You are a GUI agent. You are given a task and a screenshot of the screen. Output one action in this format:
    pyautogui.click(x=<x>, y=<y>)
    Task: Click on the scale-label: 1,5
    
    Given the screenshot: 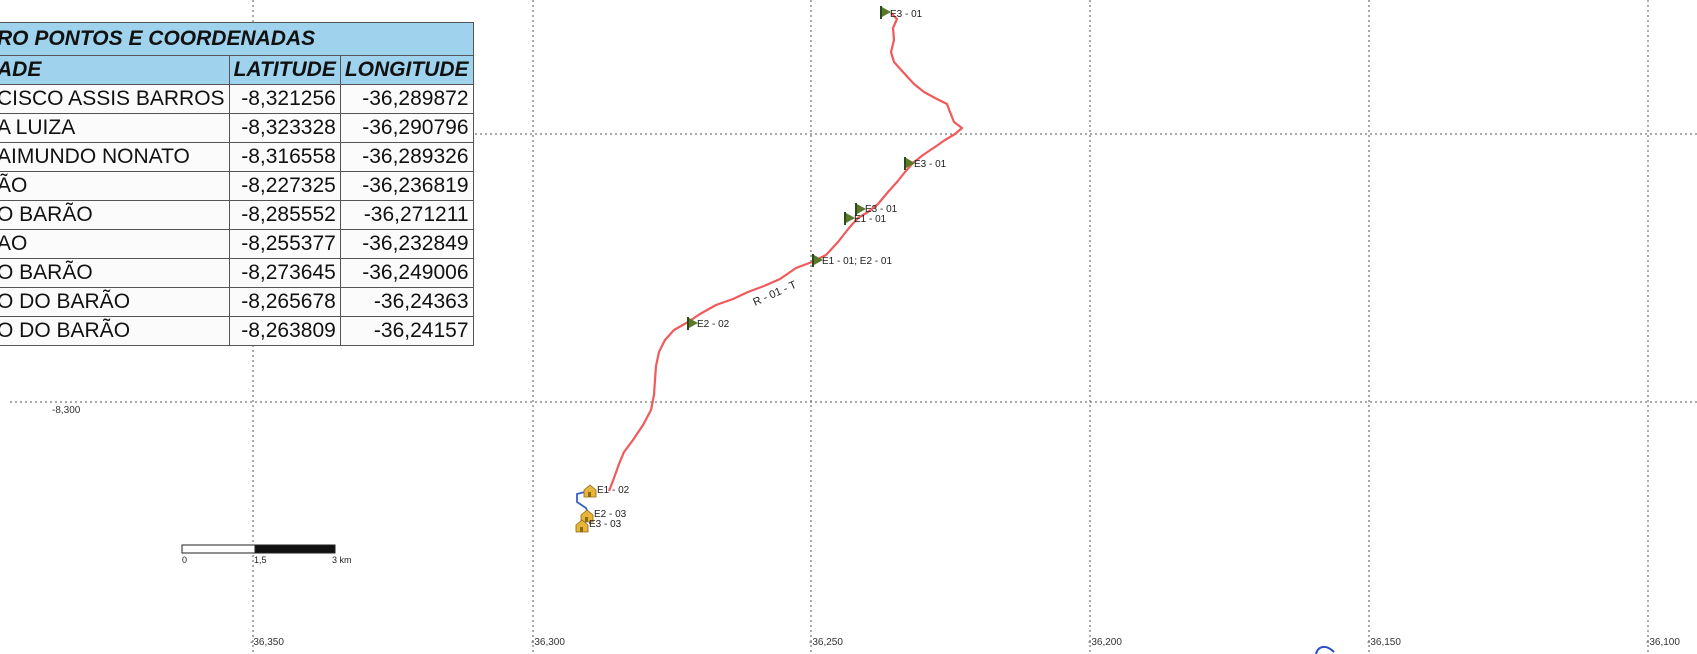 What is the action you would take?
    pyautogui.click(x=260, y=560)
    